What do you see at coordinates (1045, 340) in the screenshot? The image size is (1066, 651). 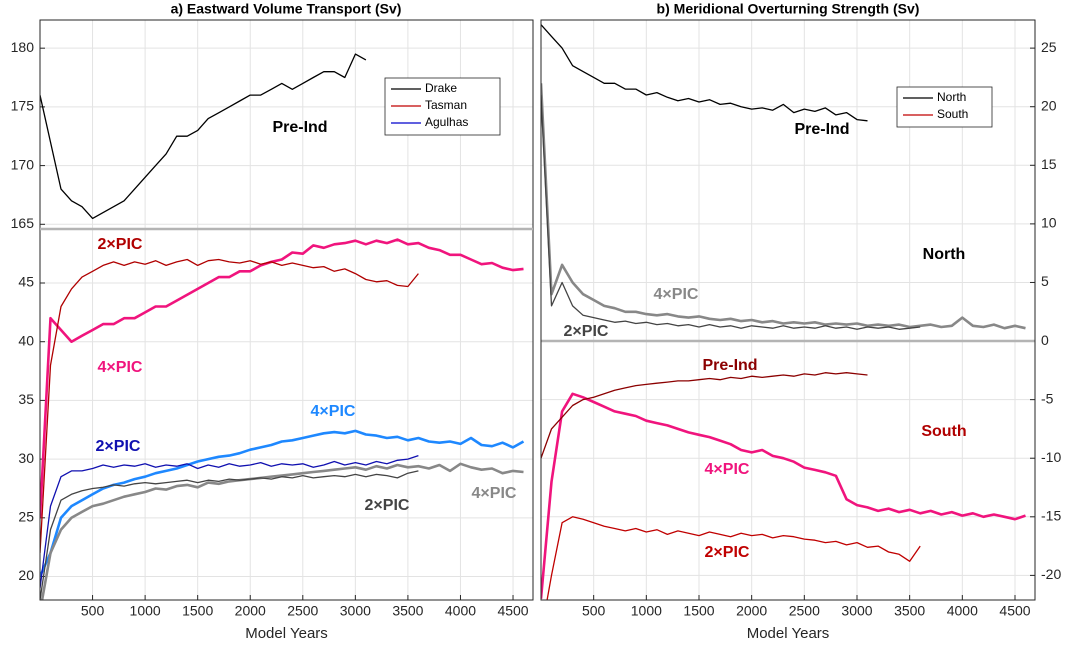 I see `y-tick-label: 0` at bounding box center [1045, 340].